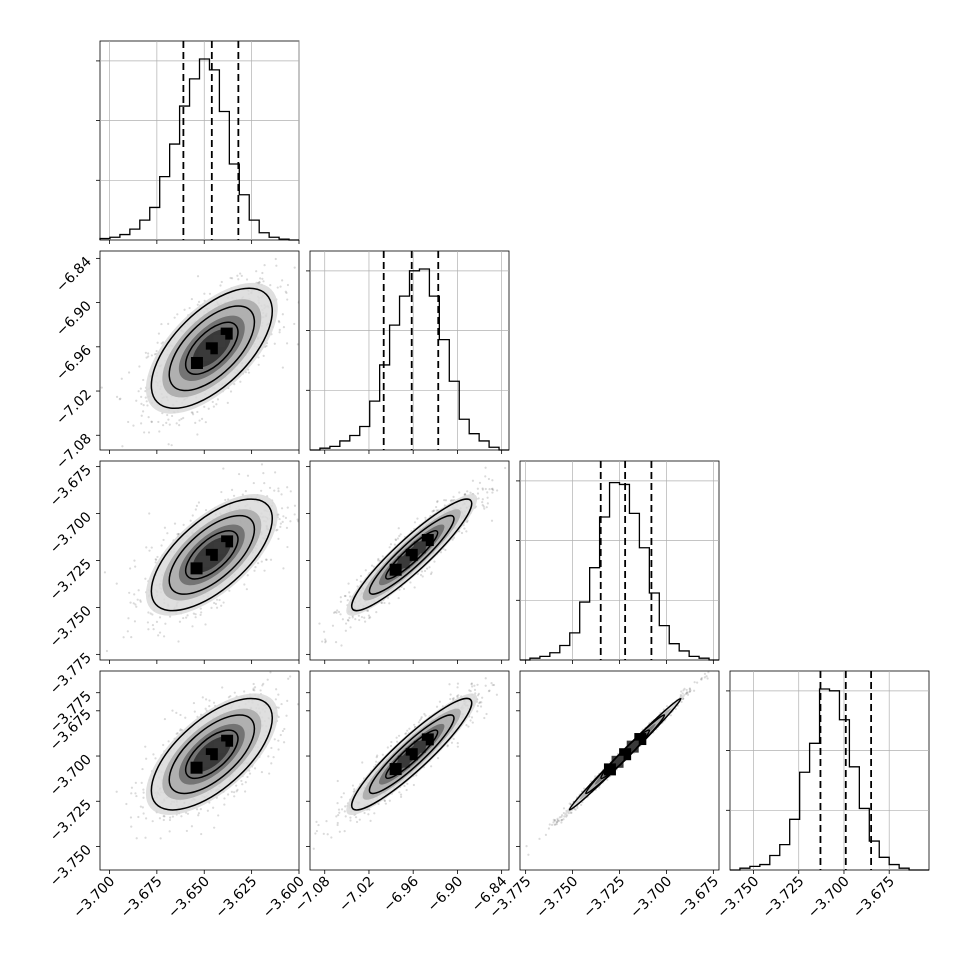  Describe the element at coordinates (199, 149) in the screenshot. I see `histogram-step-line` at that location.